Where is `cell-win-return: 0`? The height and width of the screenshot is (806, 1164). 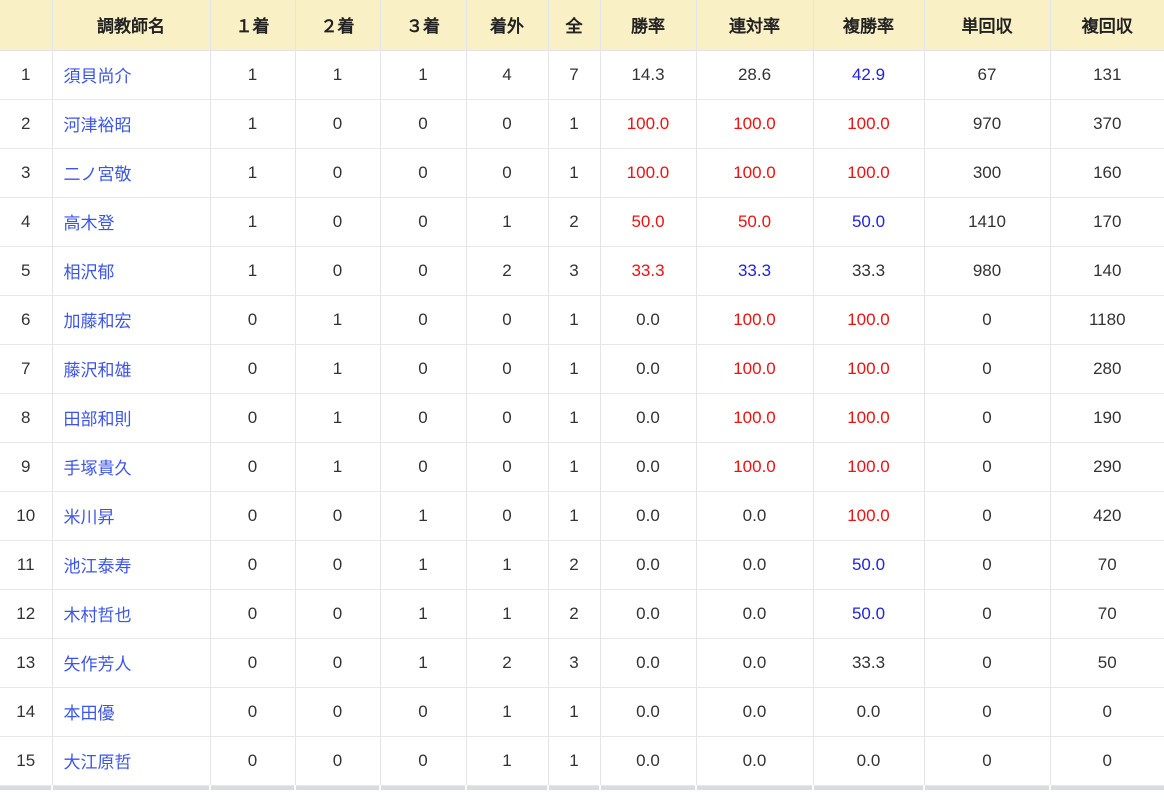 cell-win-return: 0 is located at coordinates (986, 368).